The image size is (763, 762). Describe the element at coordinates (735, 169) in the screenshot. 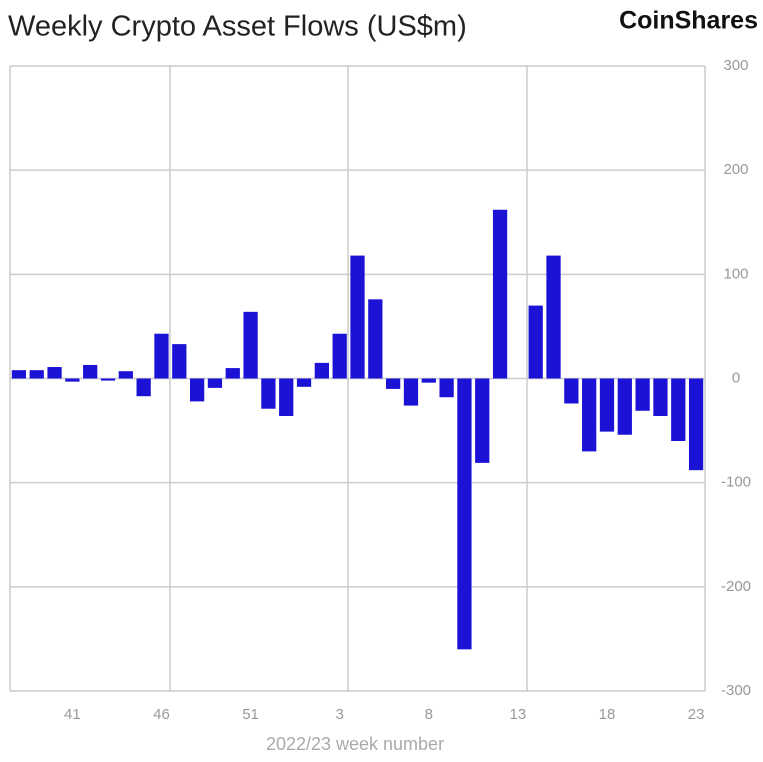

I see `y-tick-label: 200` at that location.